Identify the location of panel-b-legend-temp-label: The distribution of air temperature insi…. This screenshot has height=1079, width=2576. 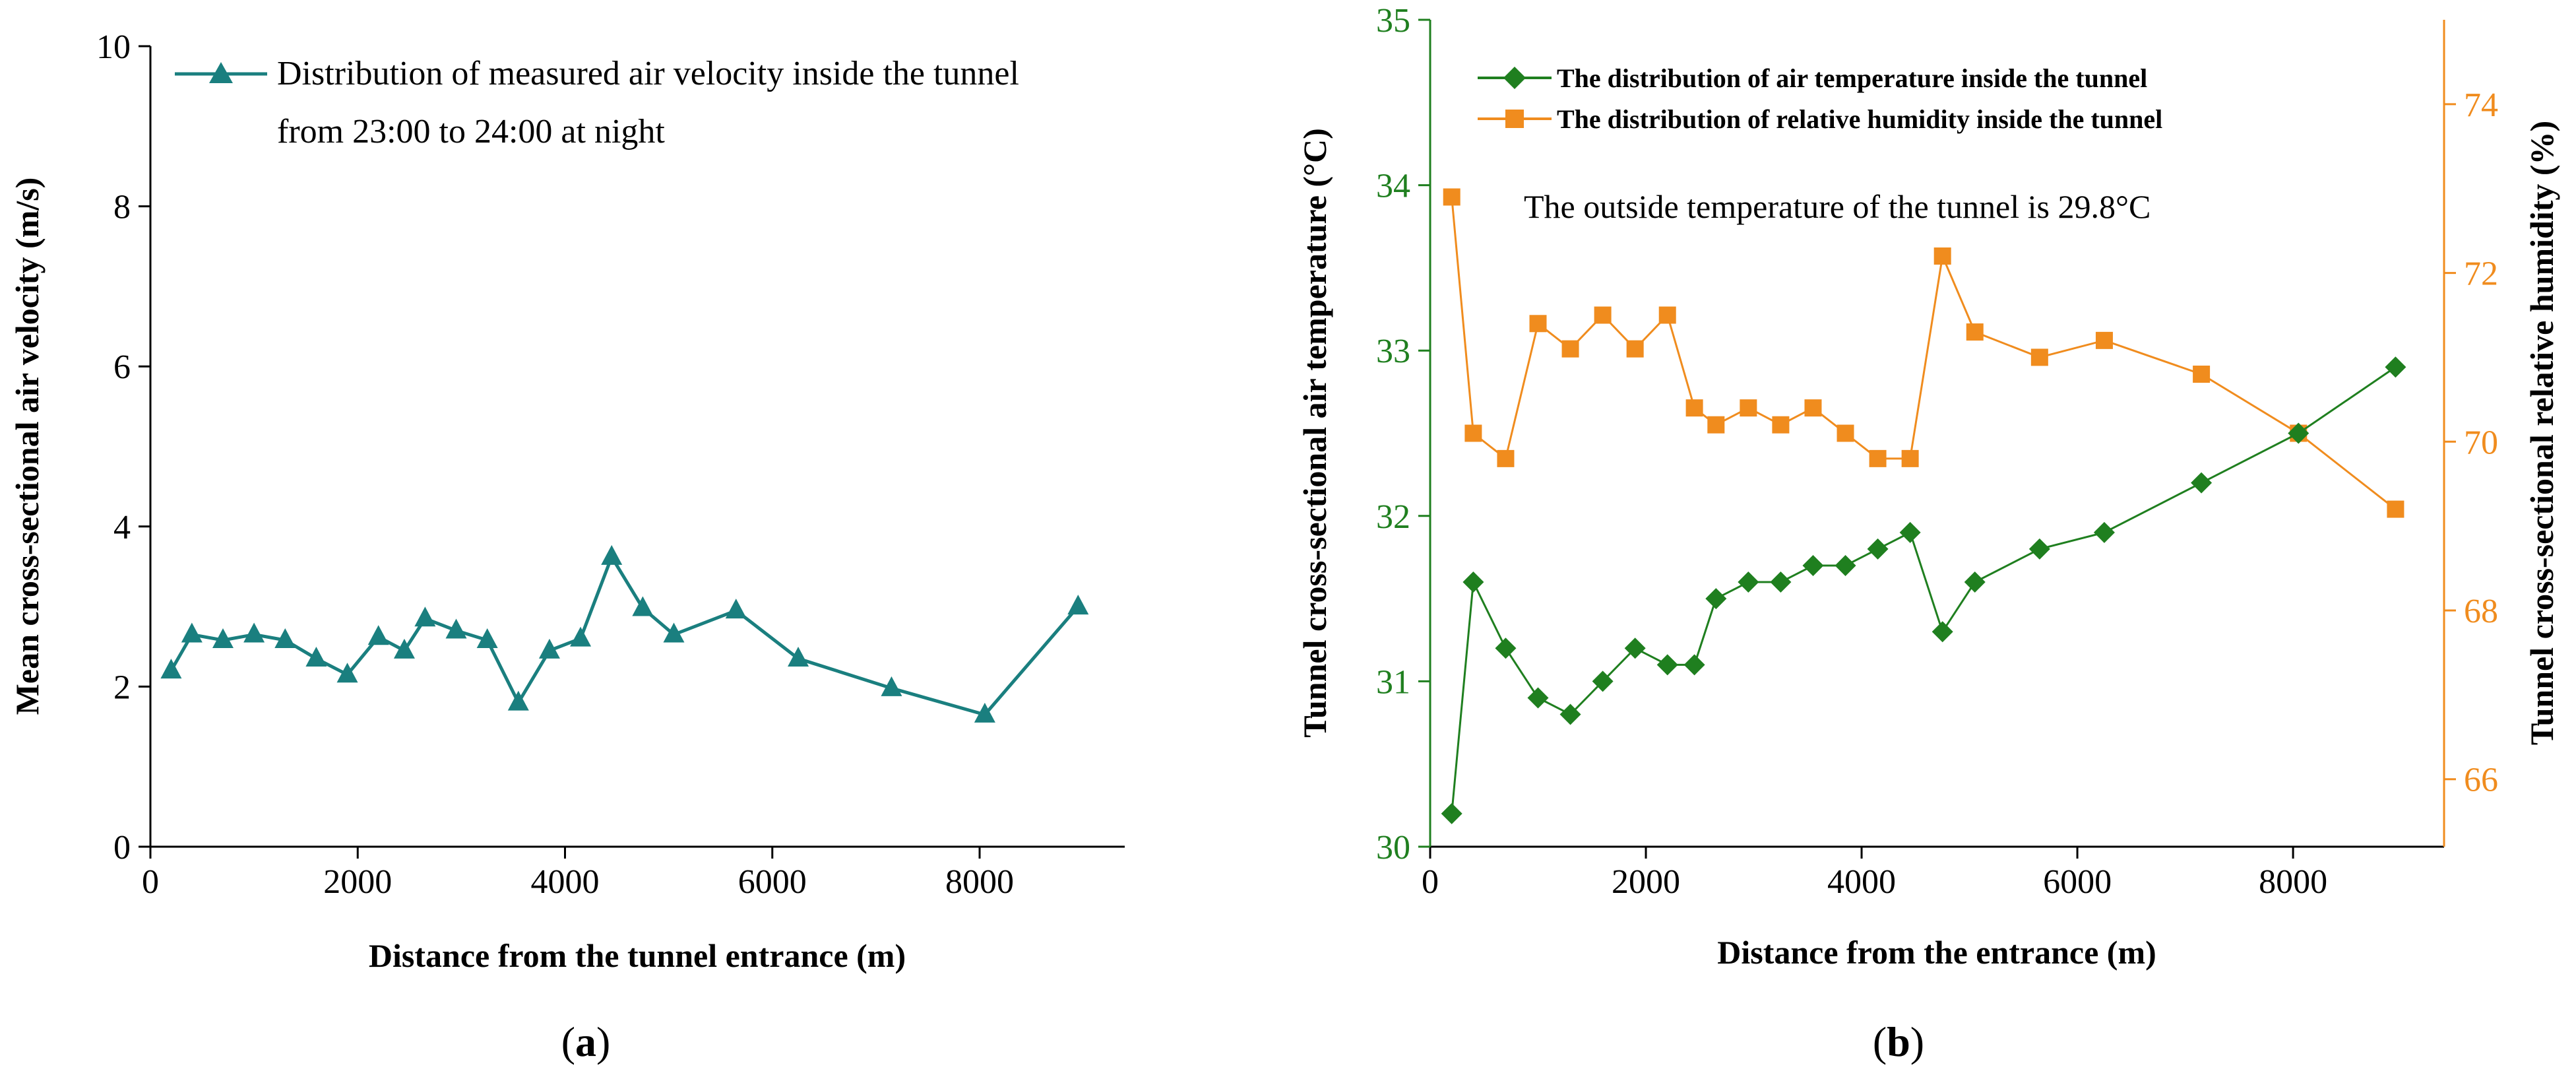
(1852, 78).